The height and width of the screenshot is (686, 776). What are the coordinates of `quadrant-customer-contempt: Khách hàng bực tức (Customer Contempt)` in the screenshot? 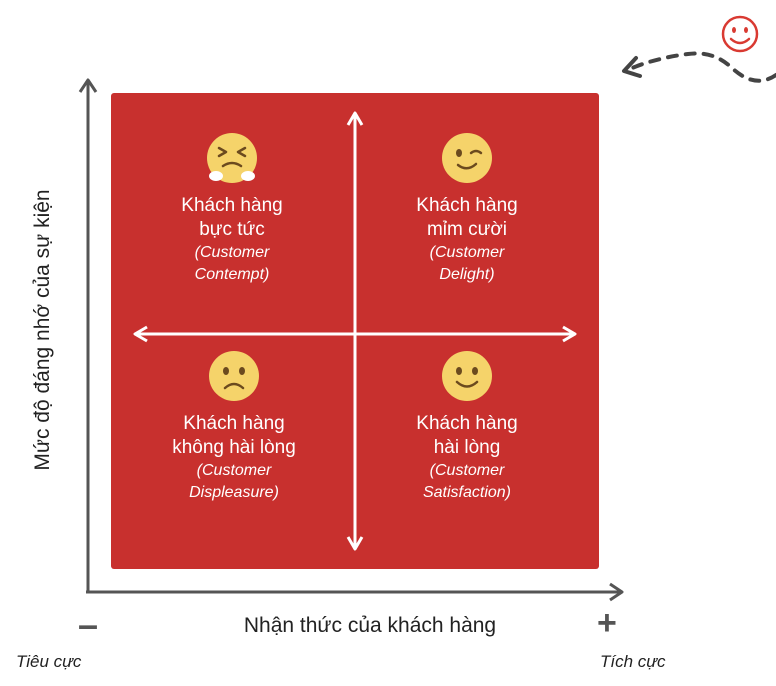 It's located at (232, 209).